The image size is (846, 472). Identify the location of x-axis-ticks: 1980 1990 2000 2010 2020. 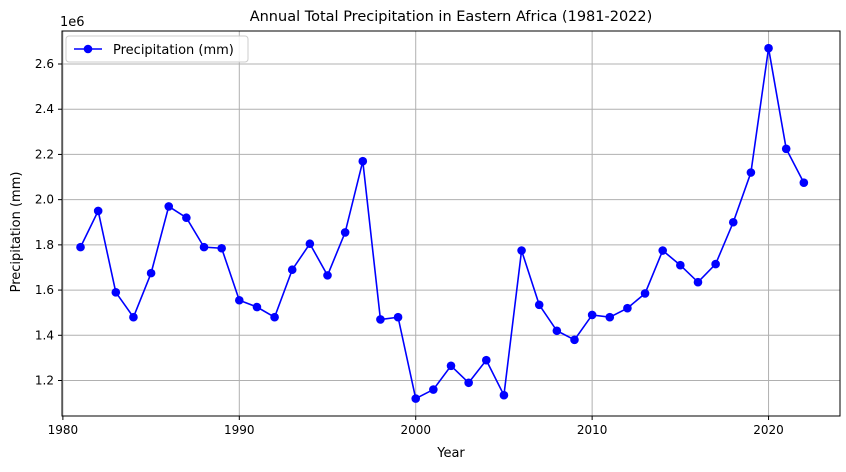
(416, 426).